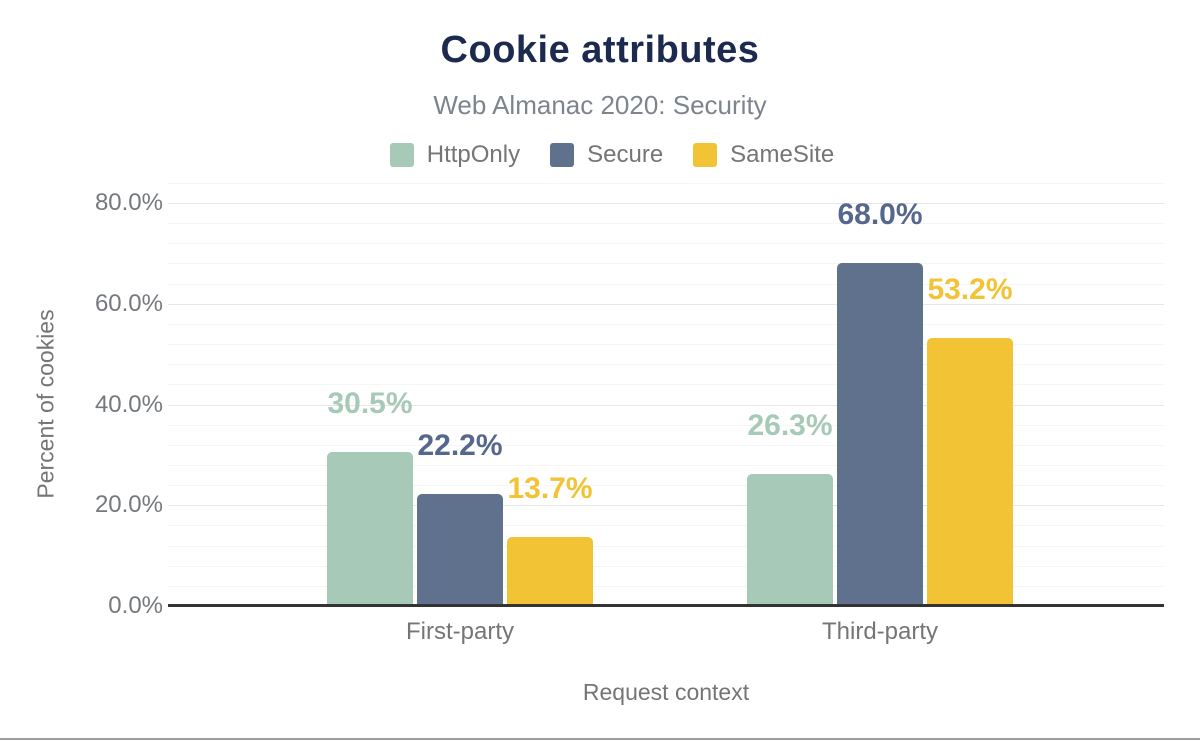 The width and height of the screenshot is (1200, 742). Describe the element at coordinates (600, 739) in the screenshot. I see `bottom-divider-line` at that location.